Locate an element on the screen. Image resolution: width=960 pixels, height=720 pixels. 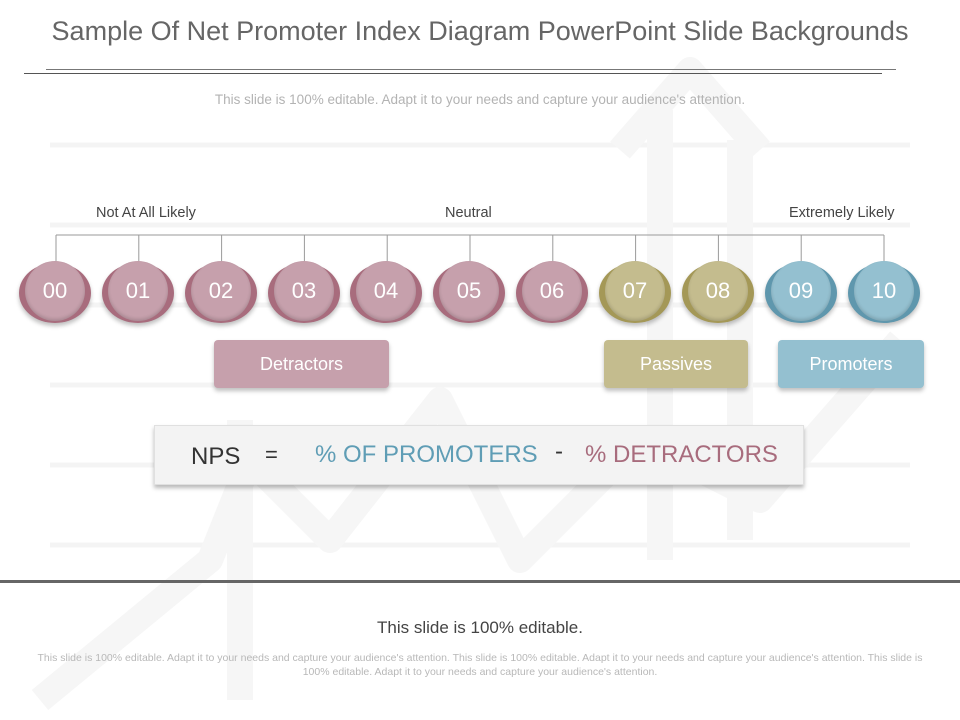
score-circle-04: 04 is located at coordinates (386, 293).